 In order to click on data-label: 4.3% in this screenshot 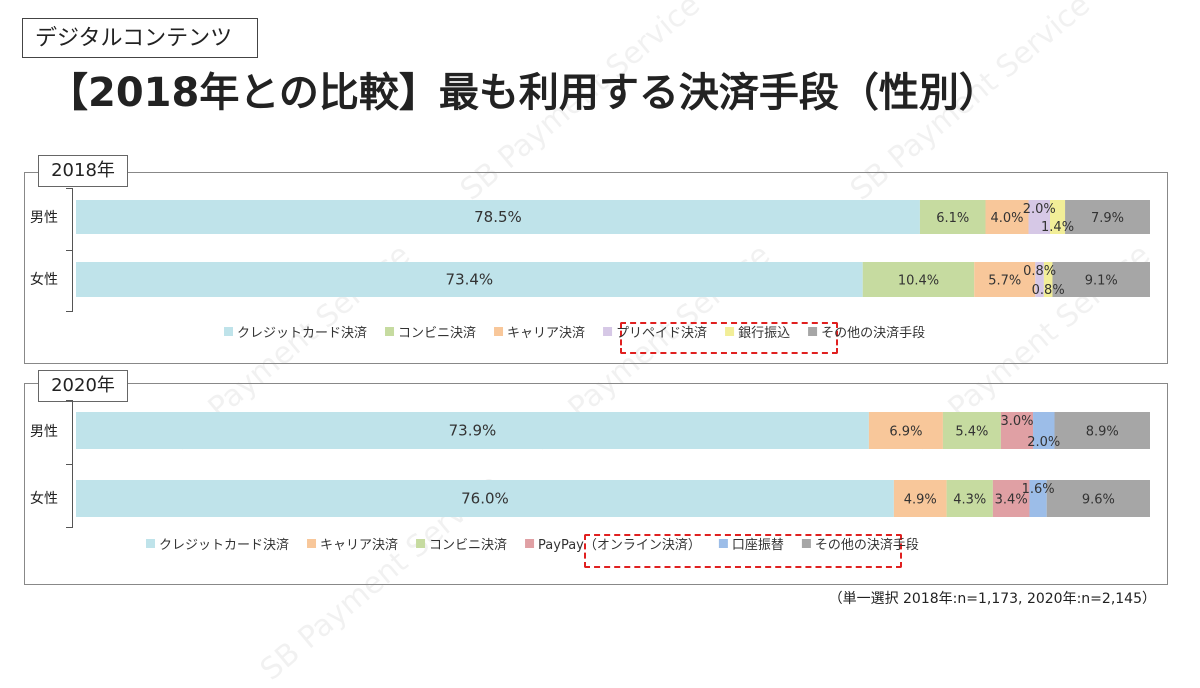, I will do `click(969, 500)`.